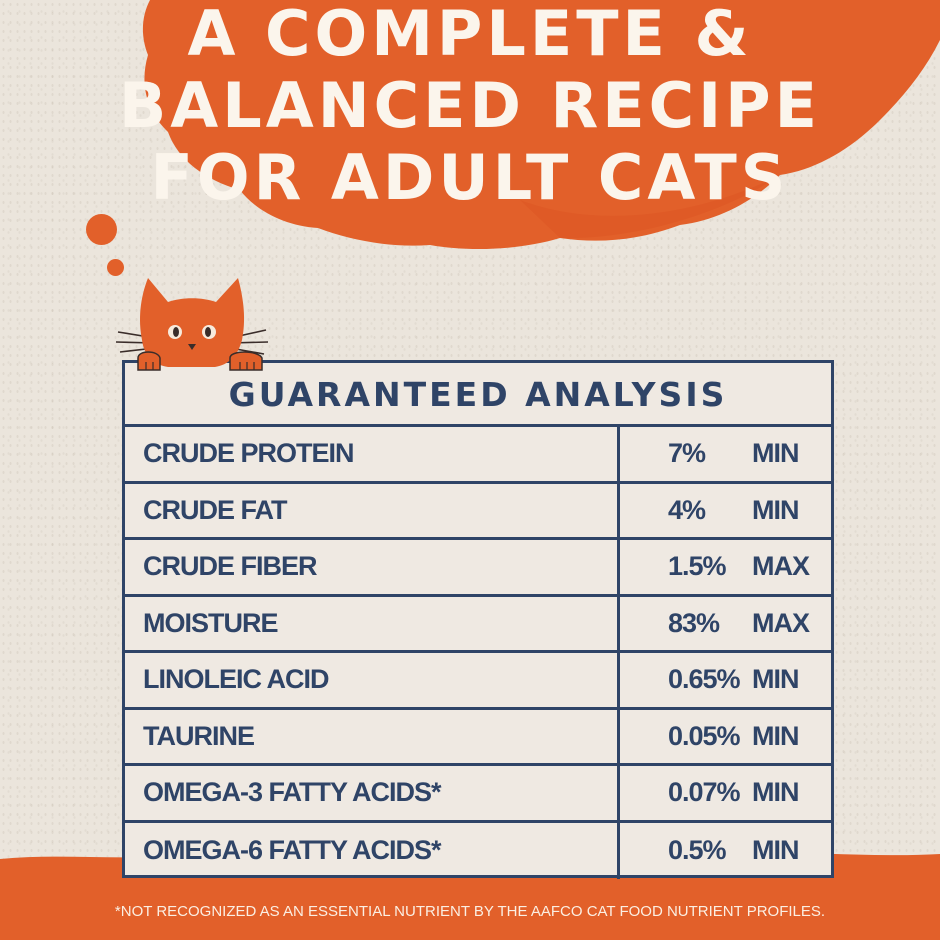 The width and height of the screenshot is (940, 940). I want to click on nutrient-name: MOISTURE, so click(372, 623).